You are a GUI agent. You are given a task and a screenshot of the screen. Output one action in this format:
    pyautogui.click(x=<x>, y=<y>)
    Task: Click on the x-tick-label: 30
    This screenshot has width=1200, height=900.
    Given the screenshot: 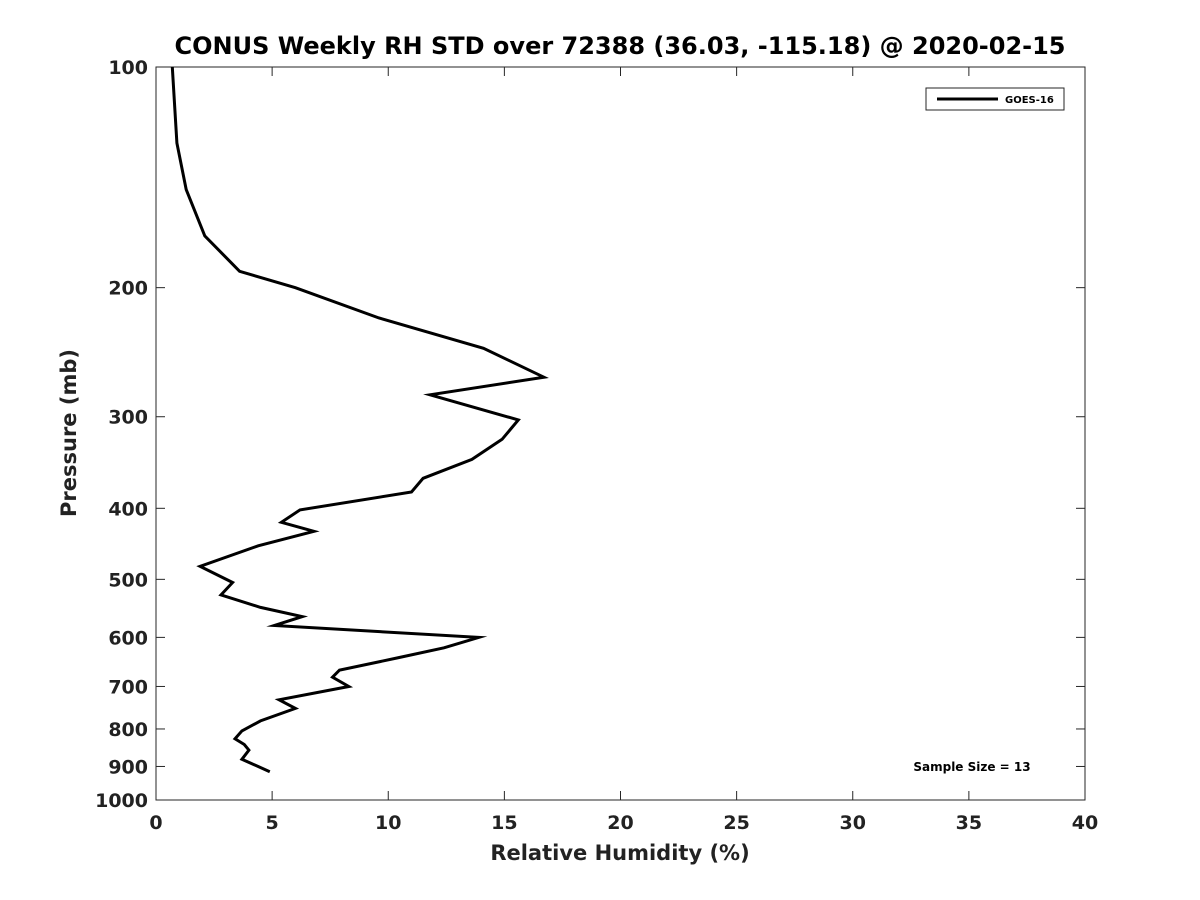 What is the action you would take?
    pyautogui.click(x=853, y=823)
    